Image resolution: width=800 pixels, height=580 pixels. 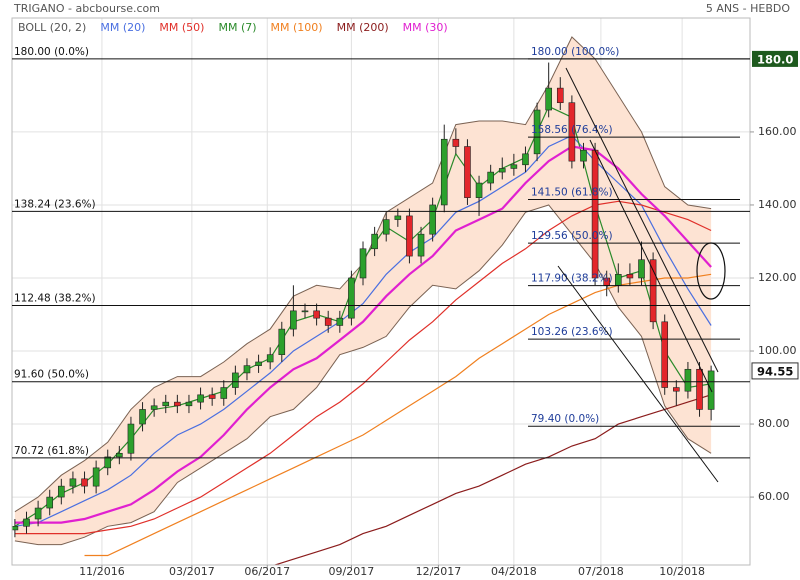 I want to click on x-tick-label: 07/2018, so click(x=601, y=571).